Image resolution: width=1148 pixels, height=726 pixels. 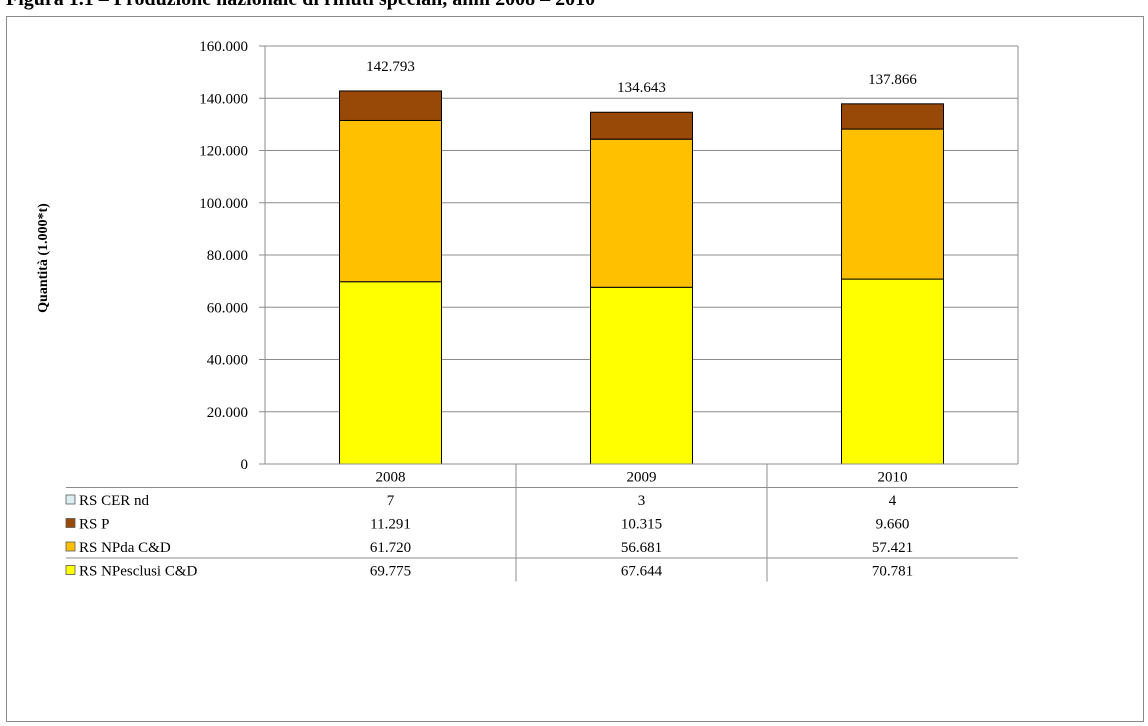 What do you see at coordinates (892, 572) in the screenshot?
I see `table-value: 70.781` at bounding box center [892, 572].